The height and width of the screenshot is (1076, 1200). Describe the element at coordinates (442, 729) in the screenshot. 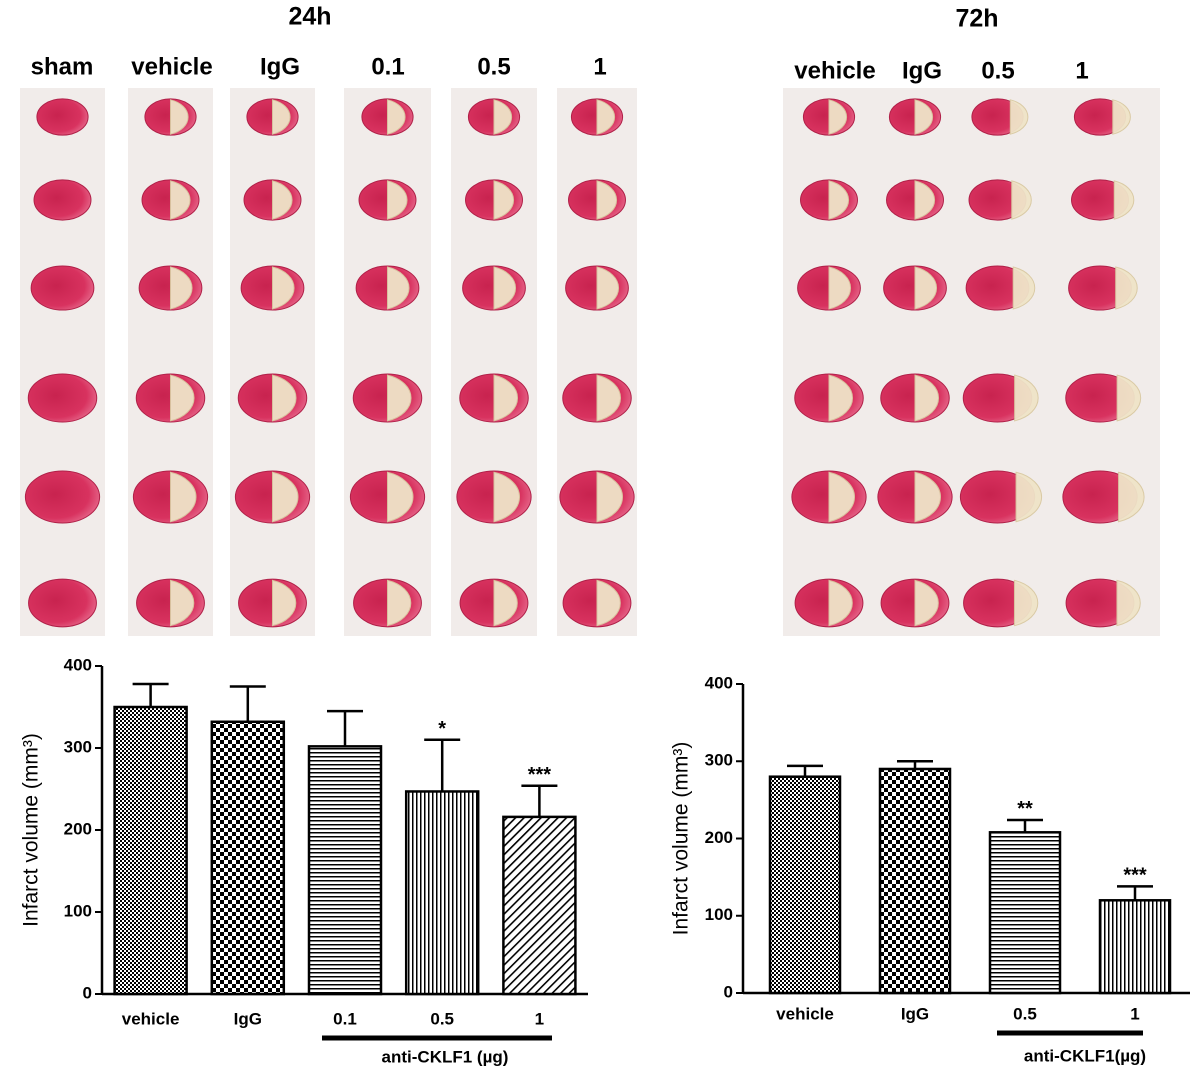

I see `significance-label: *` at that location.